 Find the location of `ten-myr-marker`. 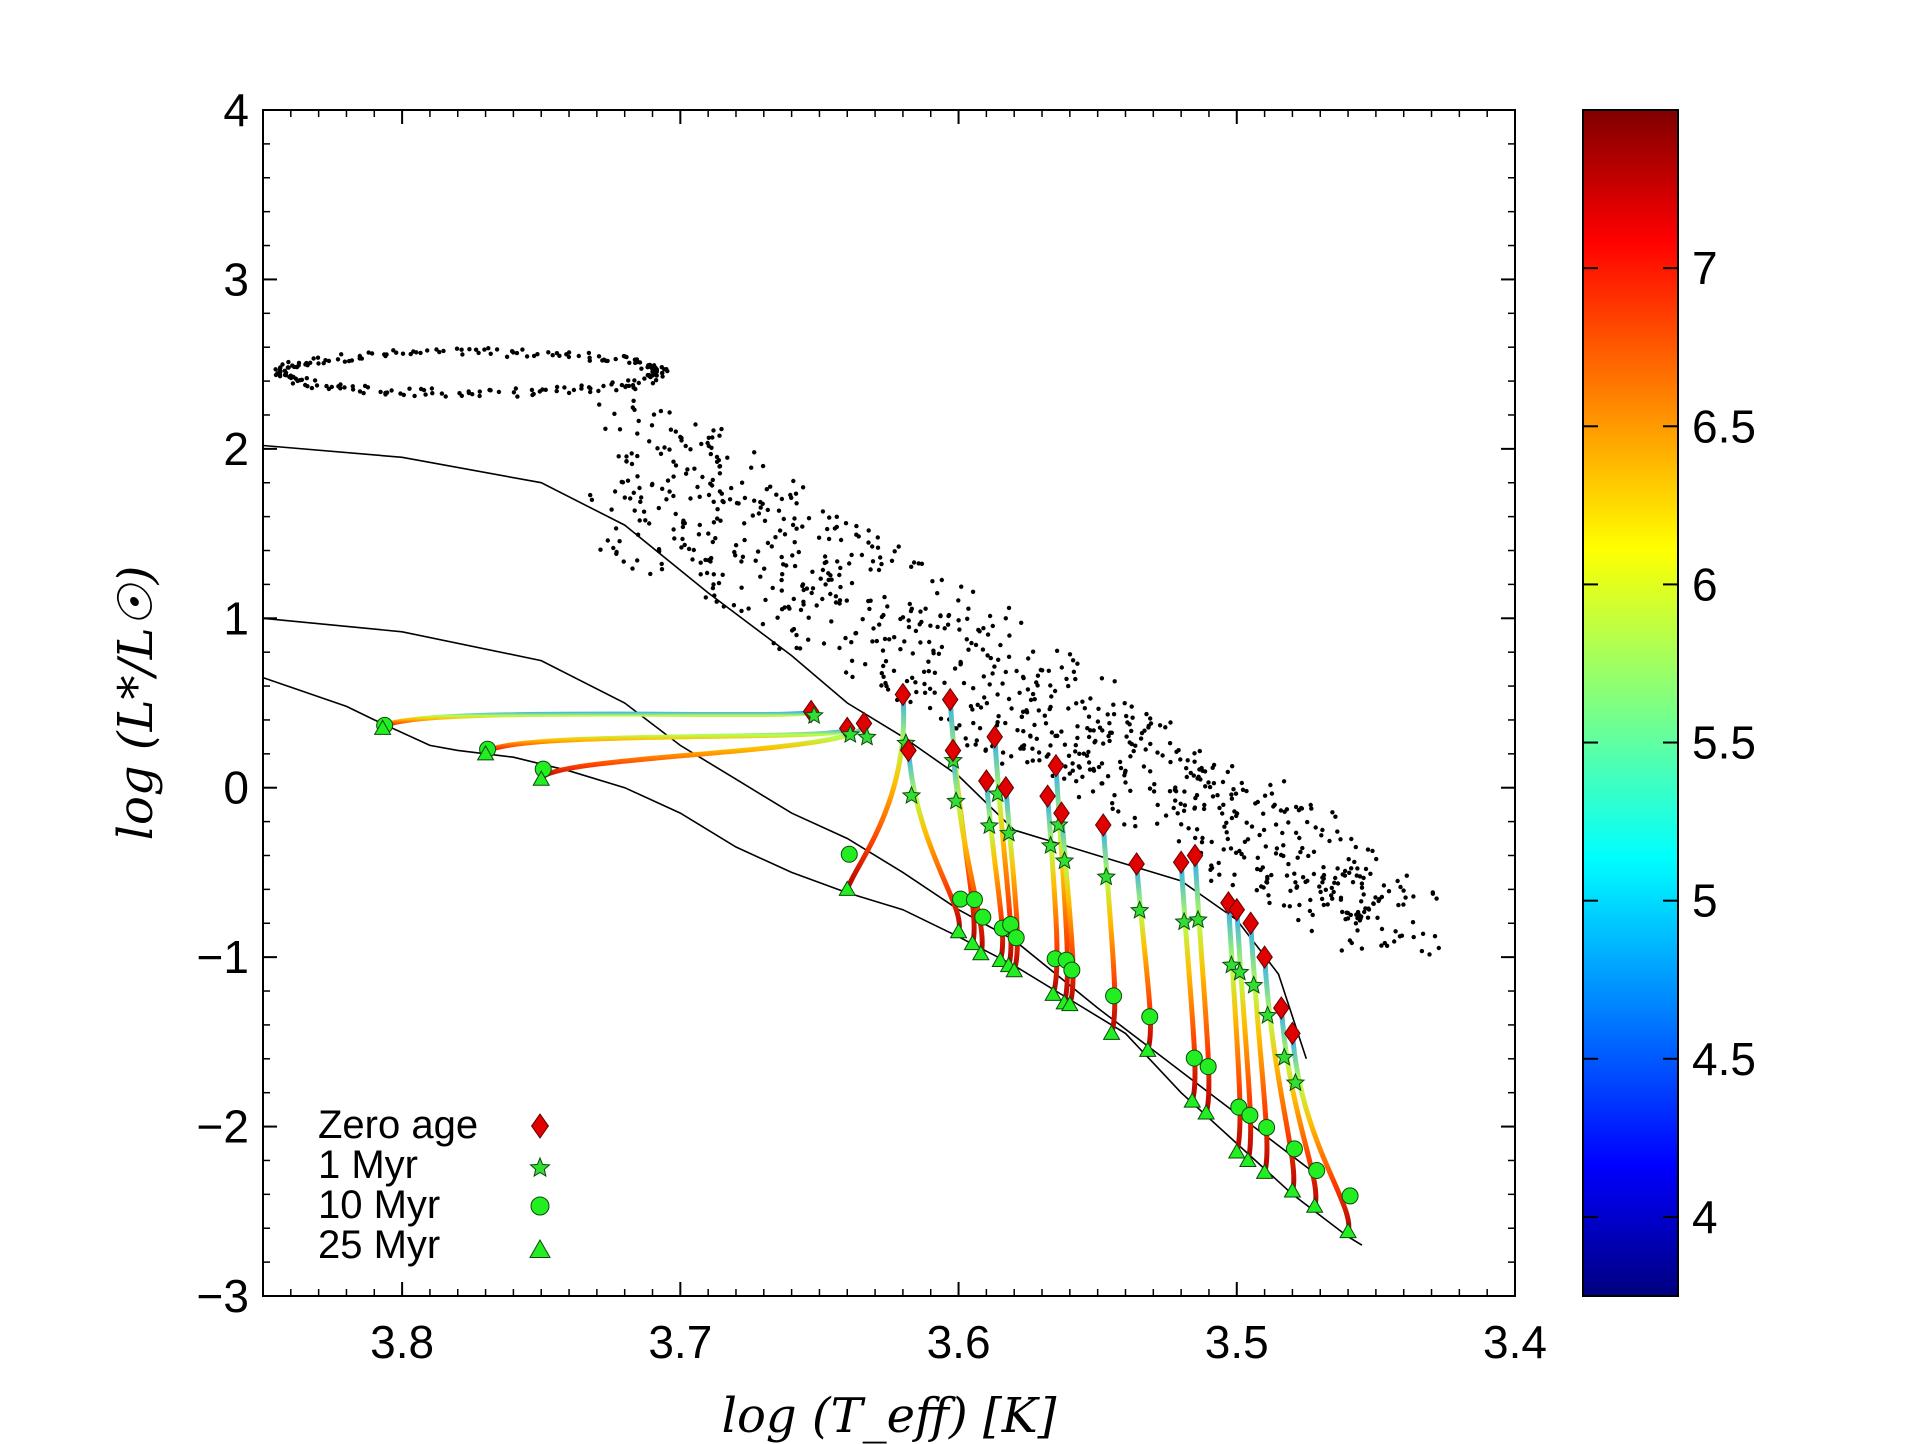

ten-myr-marker is located at coordinates (1267, 1127).